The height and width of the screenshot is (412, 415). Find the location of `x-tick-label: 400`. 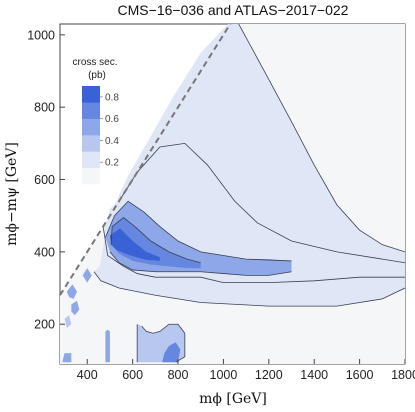

x-tick-label: 400 is located at coordinates (87, 375).